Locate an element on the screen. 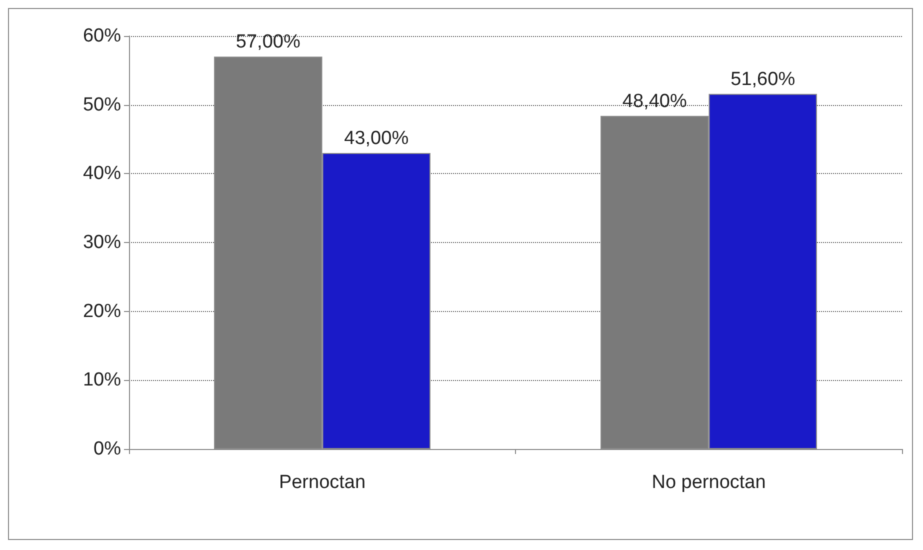 Image resolution: width=923 pixels, height=550 pixels. y-tick-label: 40% is located at coordinates (102, 173).